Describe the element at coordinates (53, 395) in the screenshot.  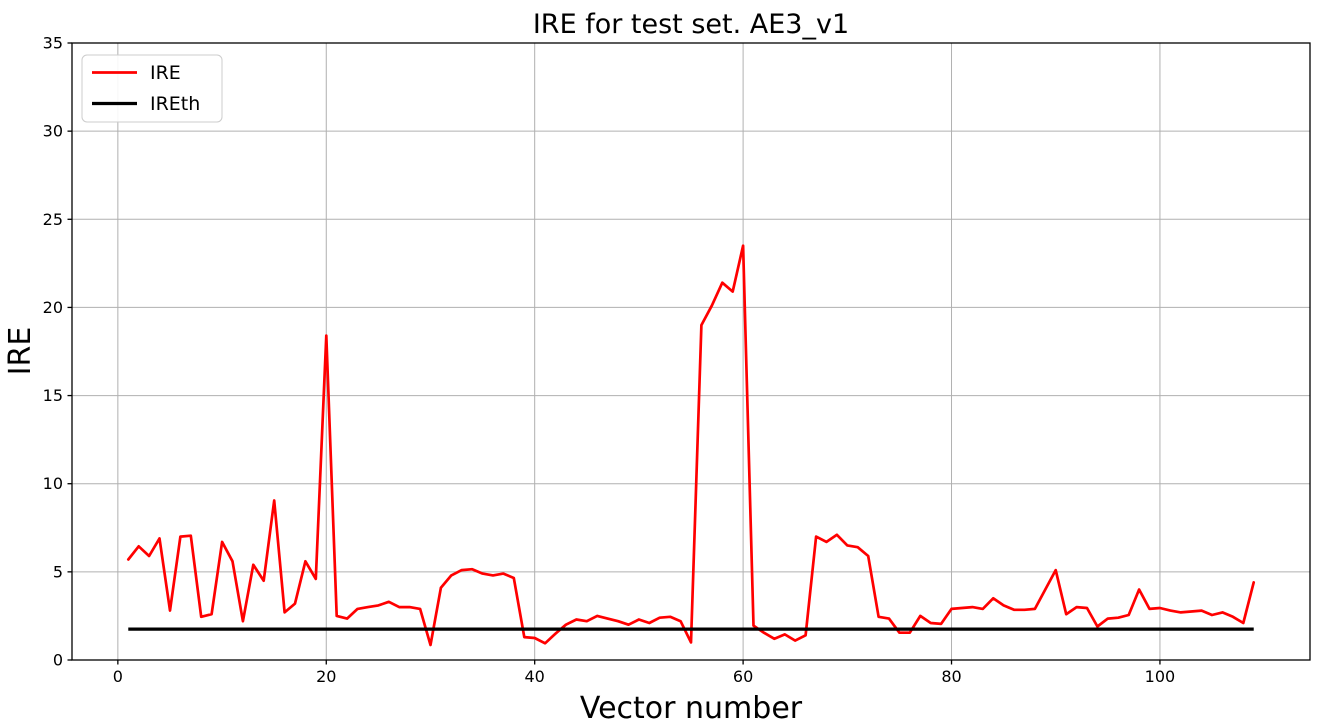
I see `y-tick-label: 15` at that location.